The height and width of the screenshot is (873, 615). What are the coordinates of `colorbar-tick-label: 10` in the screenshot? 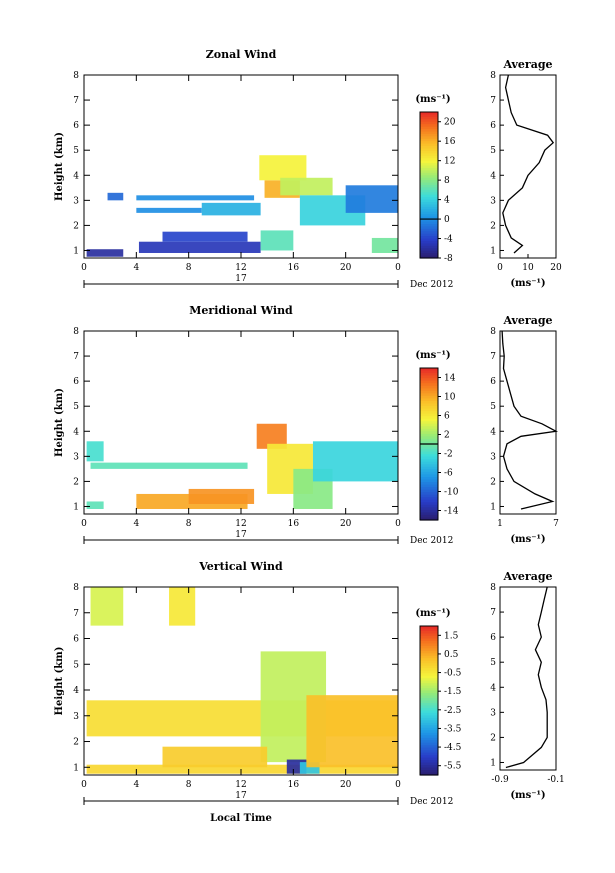 It's located at (450, 398).